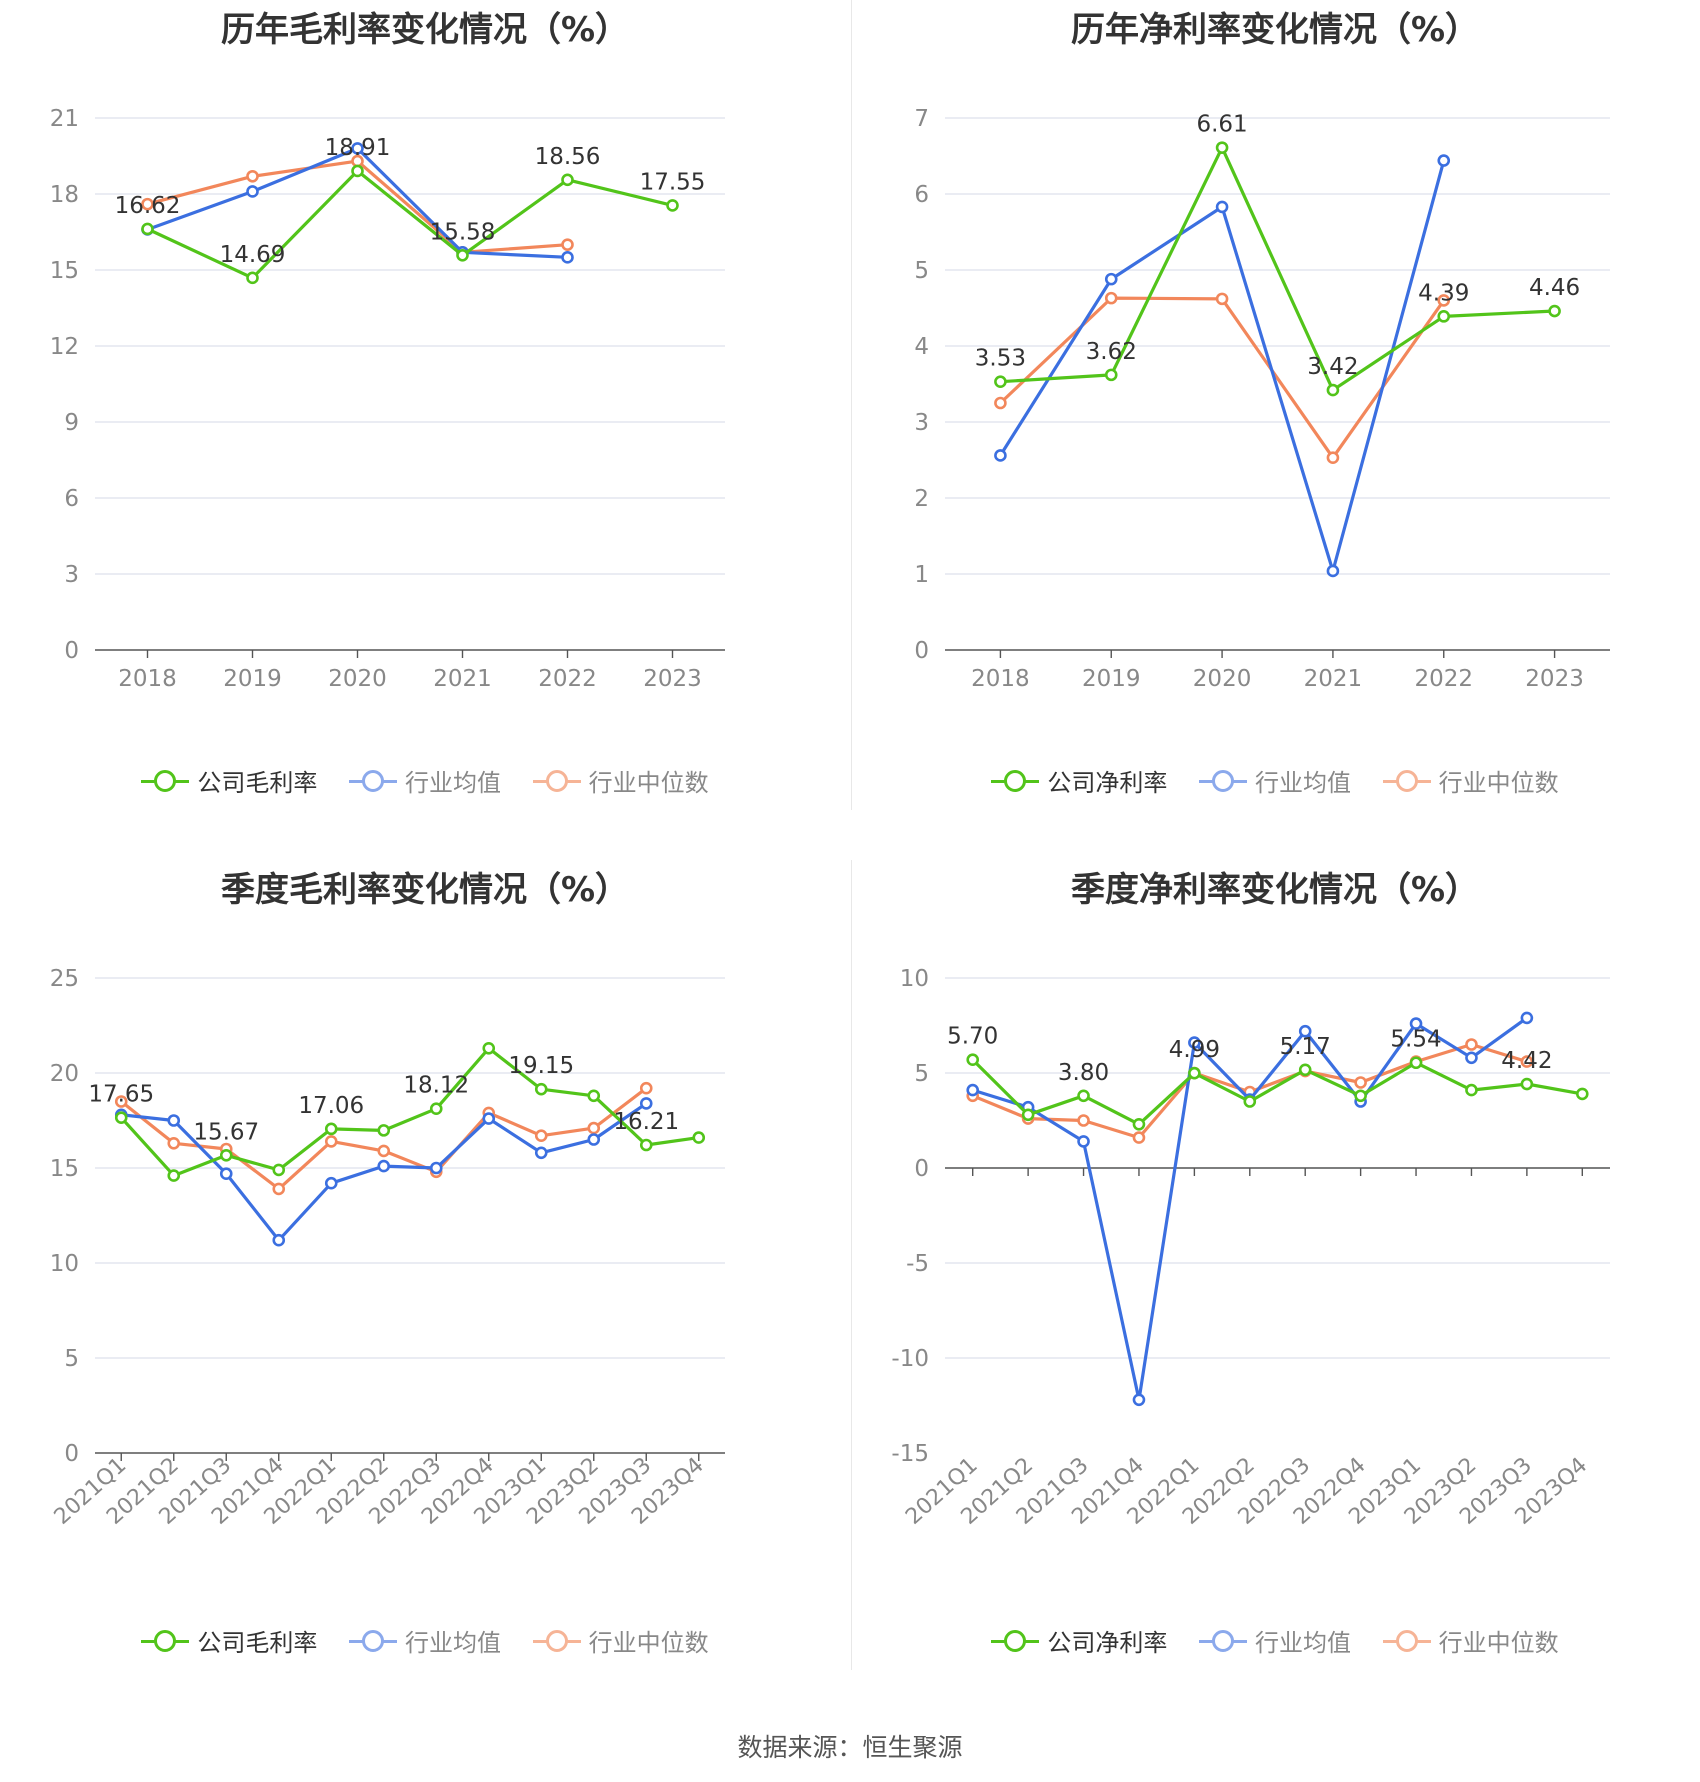 Image resolution: width=1700 pixels, height=1782 pixels. What do you see at coordinates (121, 1095) in the screenshot?
I see `data-label: 17.65` at bounding box center [121, 1095].